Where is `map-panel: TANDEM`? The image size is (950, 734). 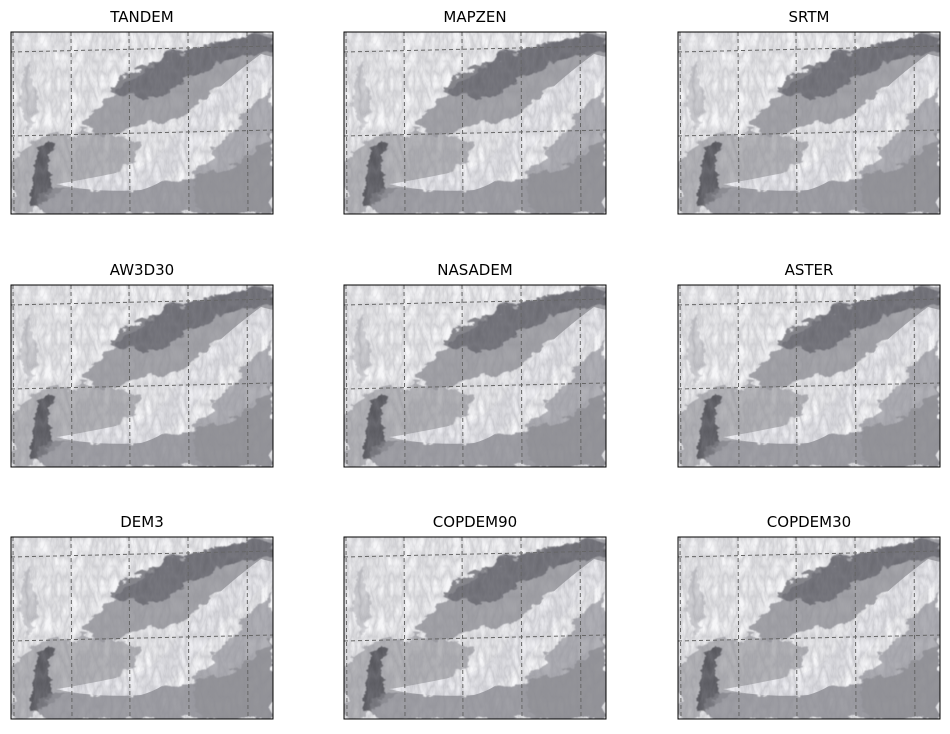 map-panel: TANDEM is located at coordinates (142, 111).